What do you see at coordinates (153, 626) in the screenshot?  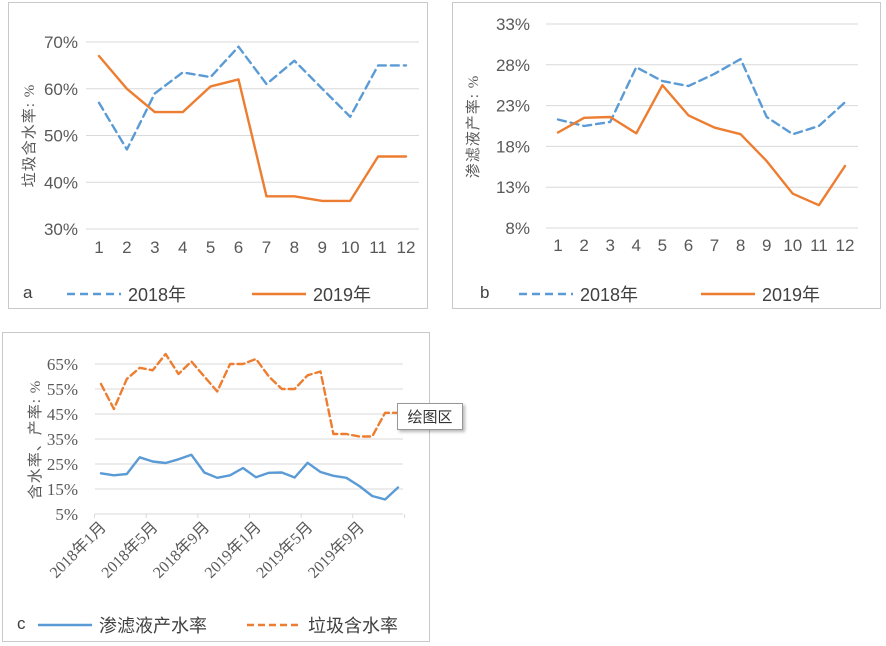 I see `legend-label: 渗滤液产水率` at bounding box center [153, 626].